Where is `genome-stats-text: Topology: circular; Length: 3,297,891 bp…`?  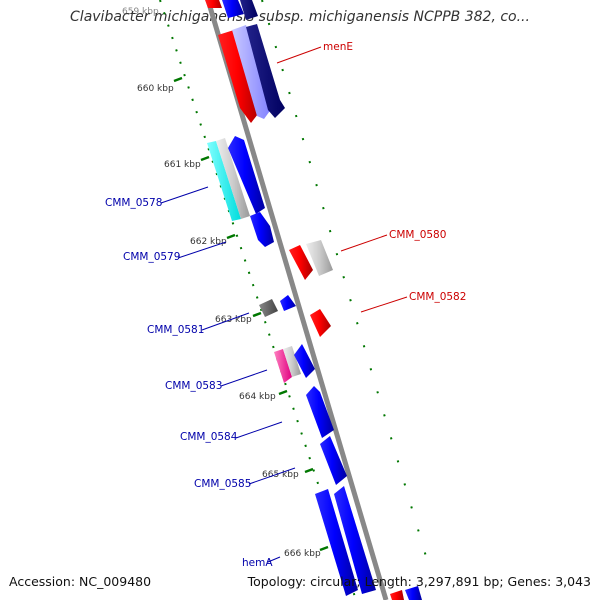 genome-stats-text: Topology: circular; Length: 3,297,891 bp… is located at coordinates (419, 581).